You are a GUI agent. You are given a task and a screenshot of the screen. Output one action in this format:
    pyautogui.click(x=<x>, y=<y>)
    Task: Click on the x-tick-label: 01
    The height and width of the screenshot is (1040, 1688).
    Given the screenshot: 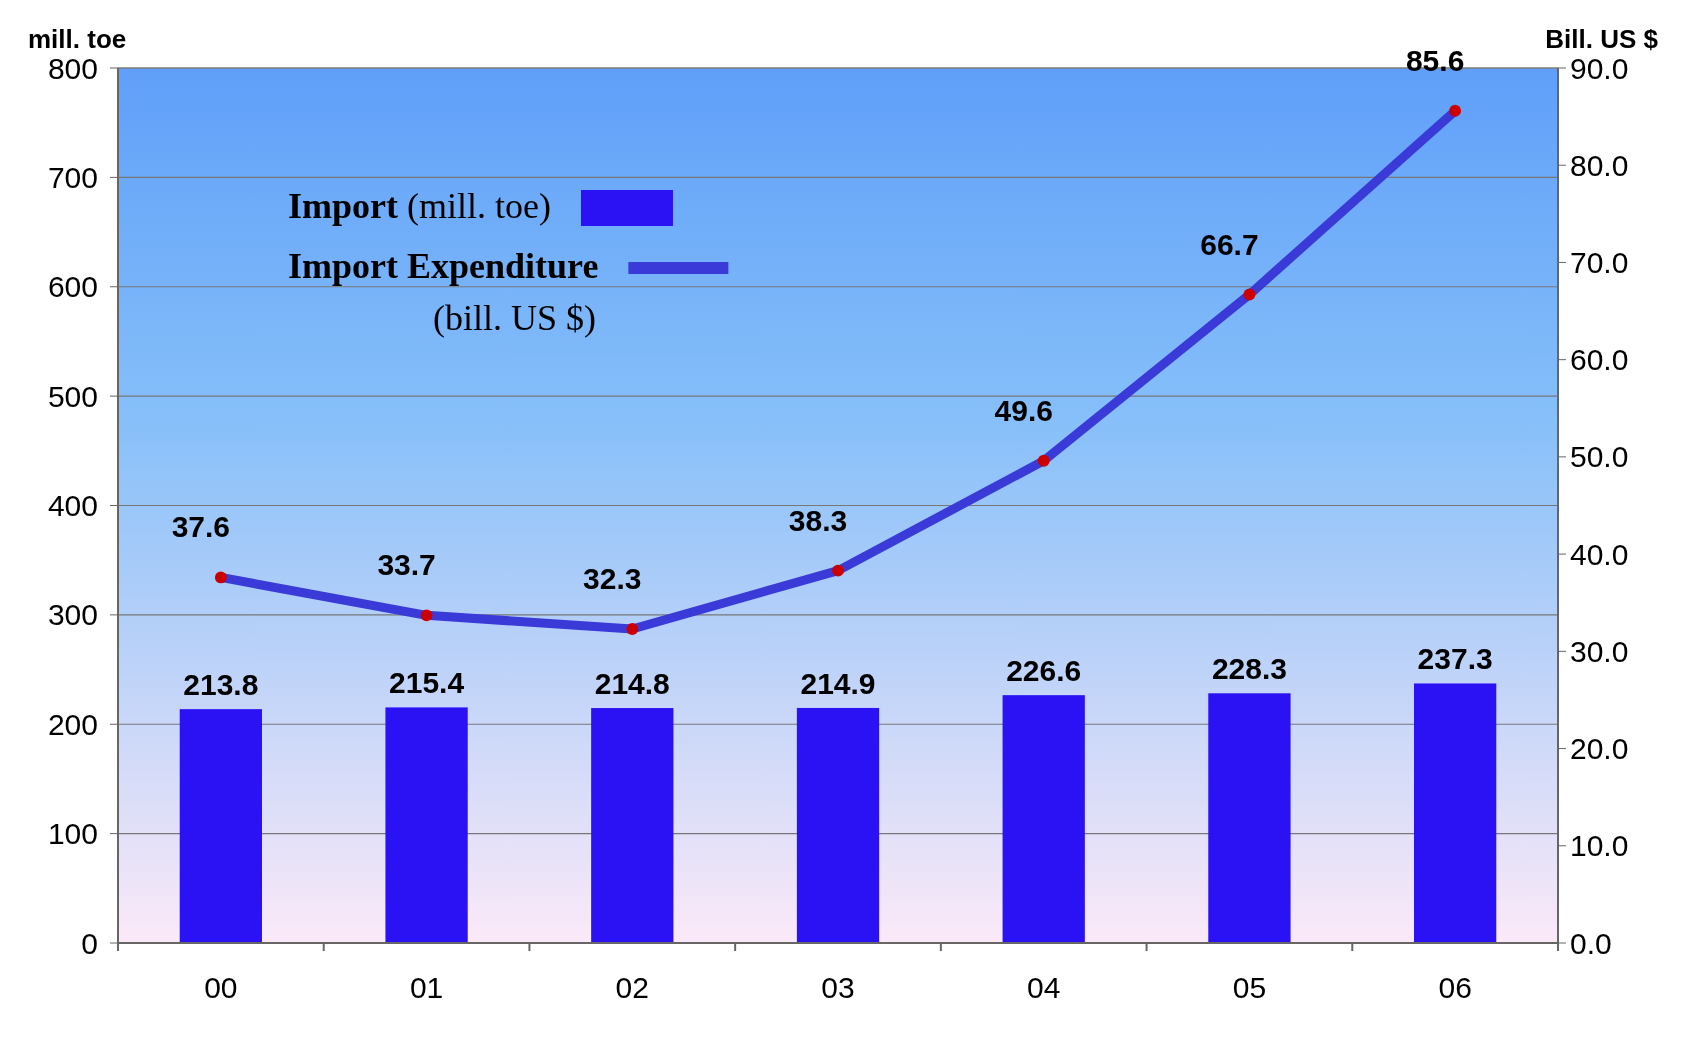 What is the action you would take?
    pyautogui.click(x=426, y=987)
    